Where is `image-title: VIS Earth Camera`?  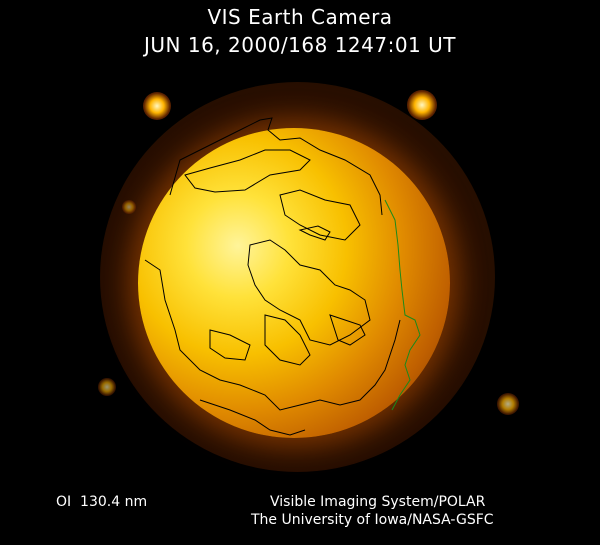
image-title: VIS Earth Camera is located at coordinates (300, 17).